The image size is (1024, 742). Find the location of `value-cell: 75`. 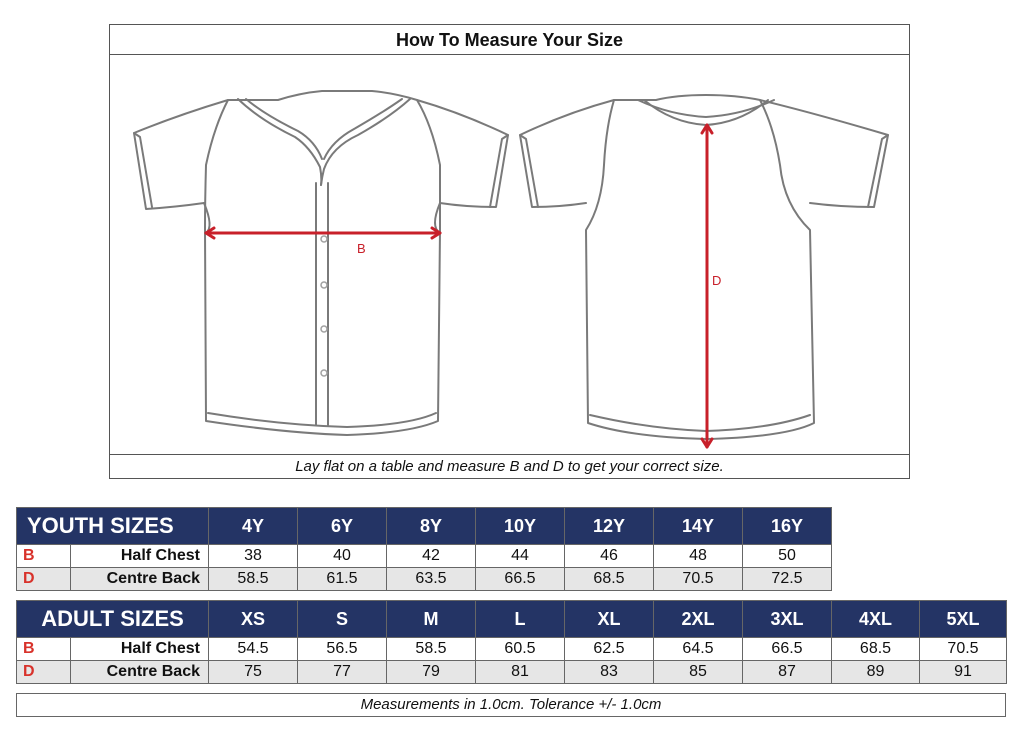

value-cell: 75 is located at coordinates (253, 672).